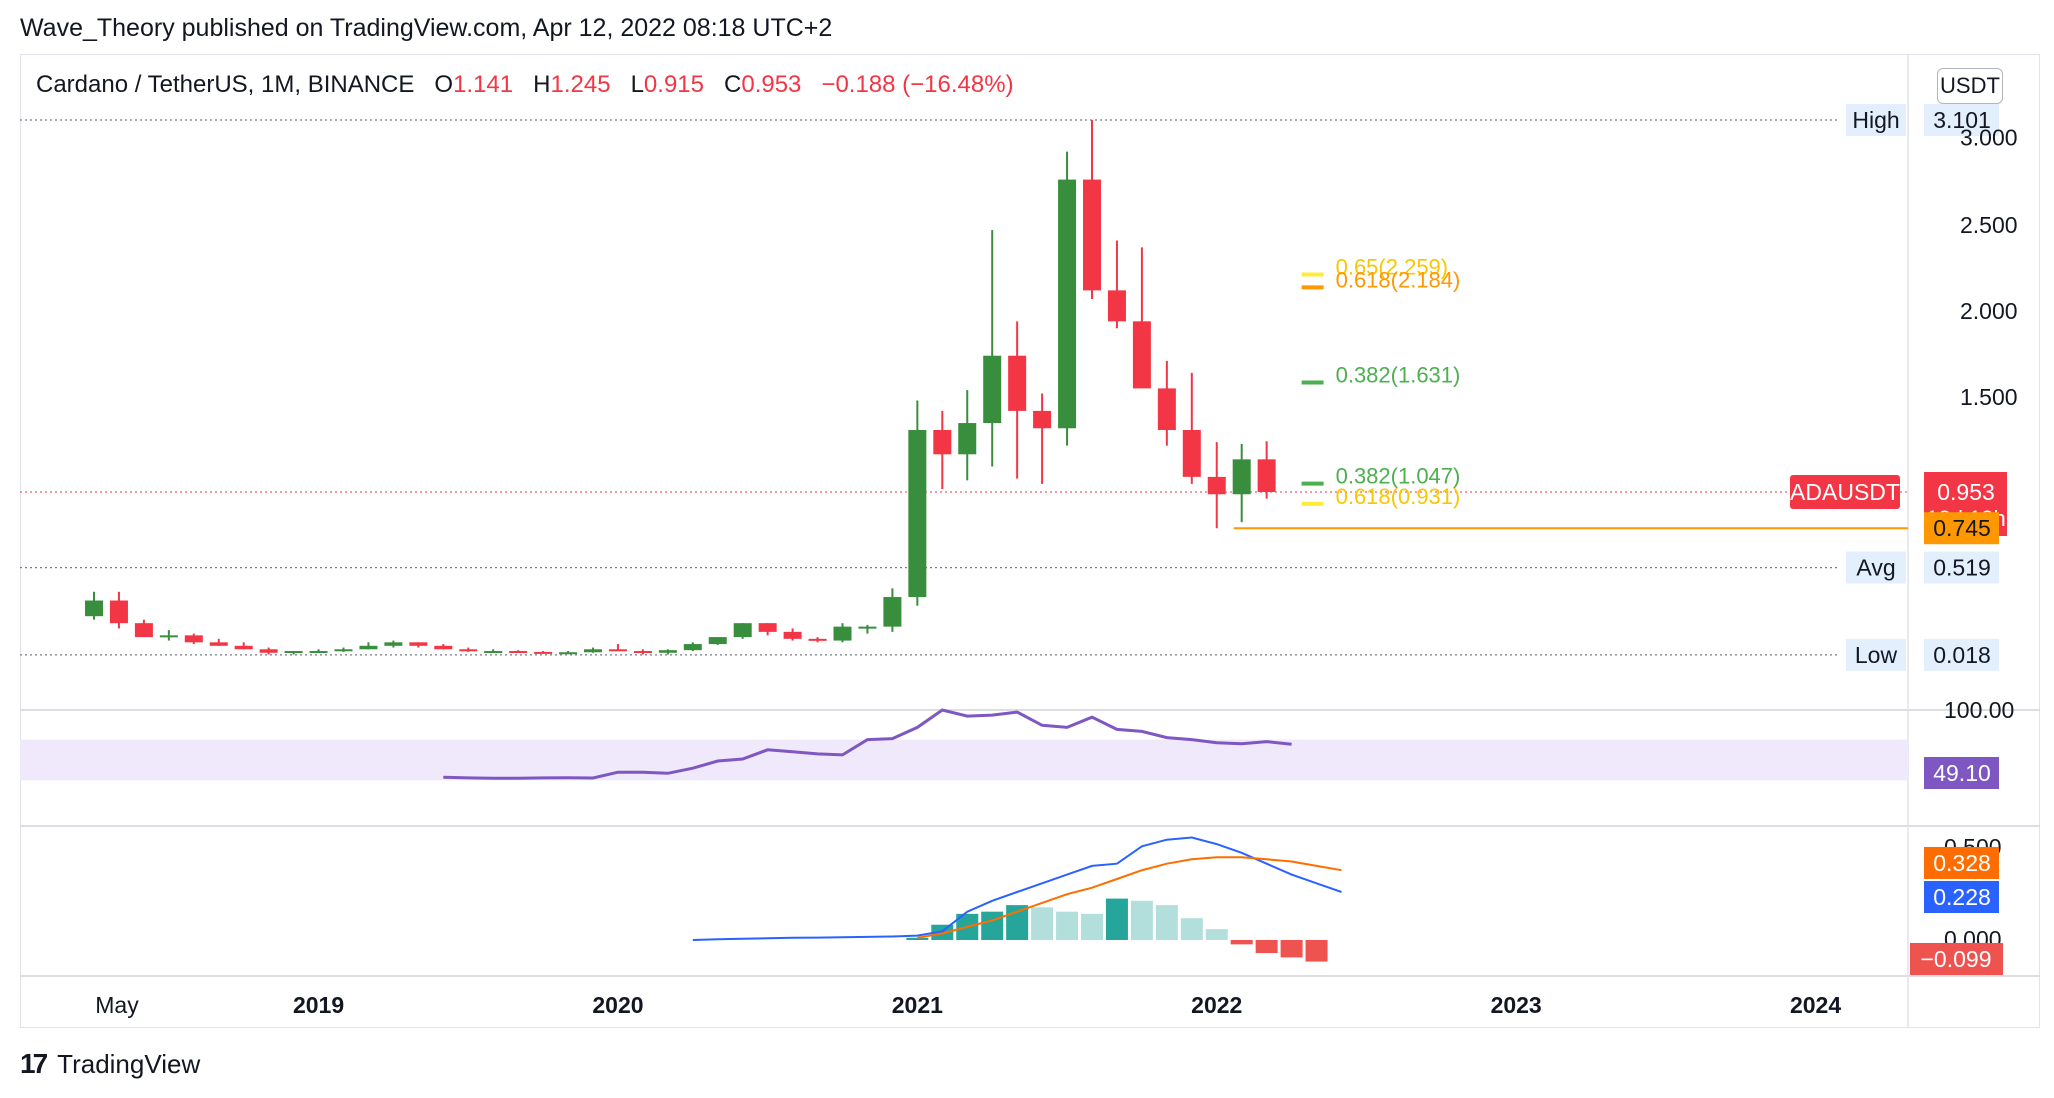 Image resolution: width=2054 pixels, height=1098 pixels. What do you see at coordinates (968, 1005) in the screenshot?
I see `time-axis: May 2019 2020 2021 2022 2023 2024` at bounding box center [968, 1005].